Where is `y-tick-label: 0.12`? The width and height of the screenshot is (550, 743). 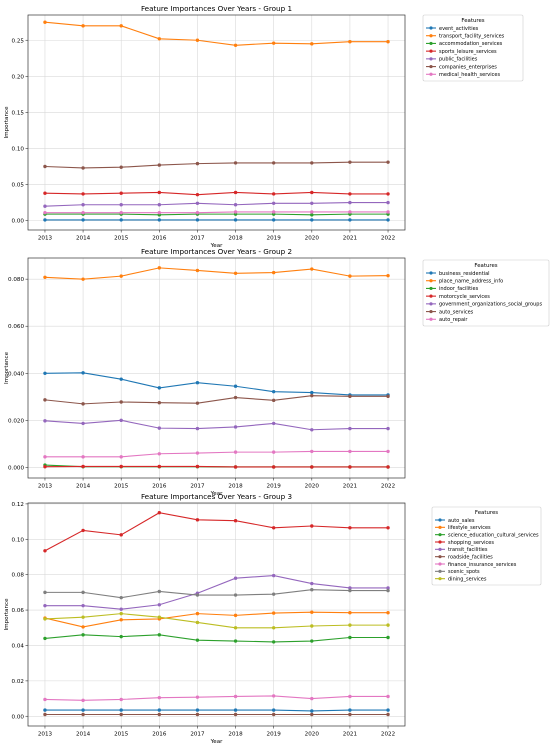 y-tick-label: 0.12 is located at coordinates (18, 505).